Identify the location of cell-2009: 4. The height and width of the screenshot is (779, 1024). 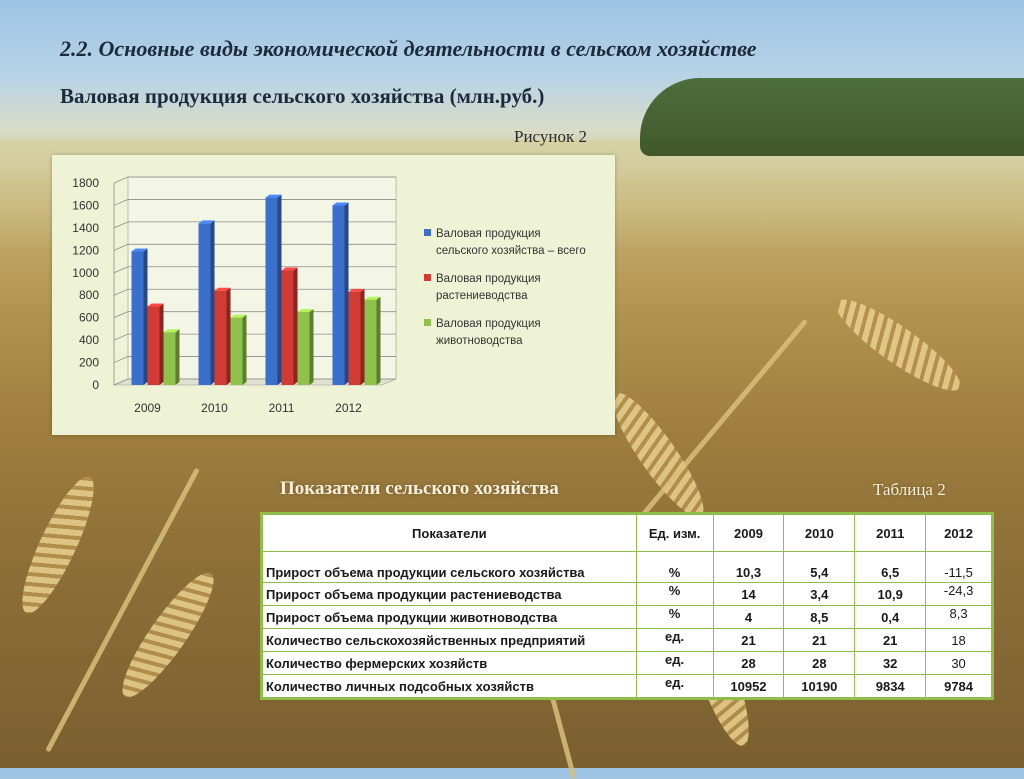
(748, 617).